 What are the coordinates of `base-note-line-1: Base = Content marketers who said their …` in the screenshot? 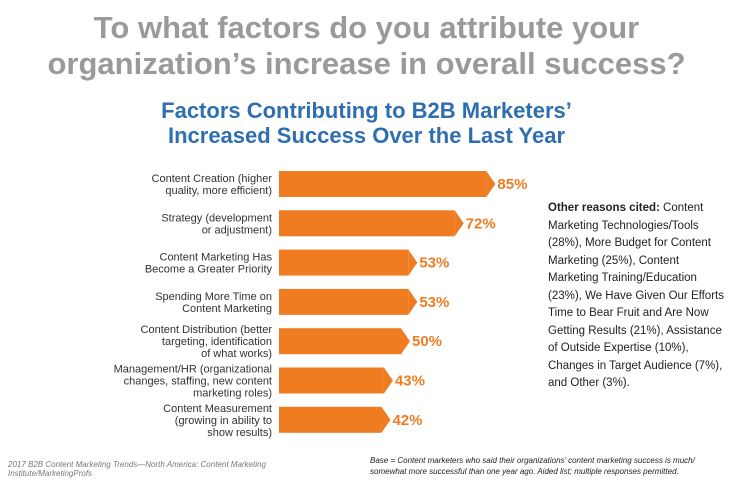 It's located at (532, 460).